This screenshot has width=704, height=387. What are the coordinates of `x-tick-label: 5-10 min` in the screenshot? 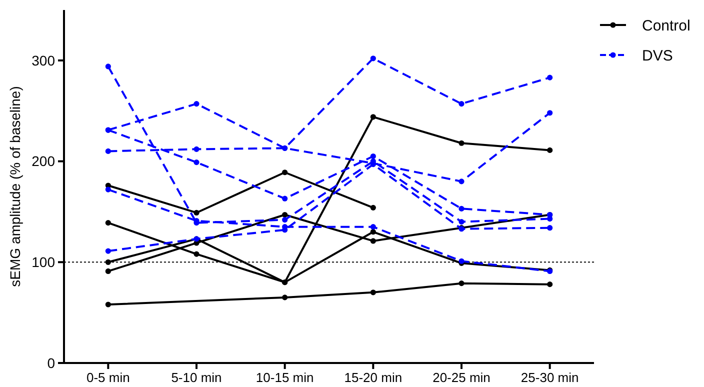 It's located at (196, 377).